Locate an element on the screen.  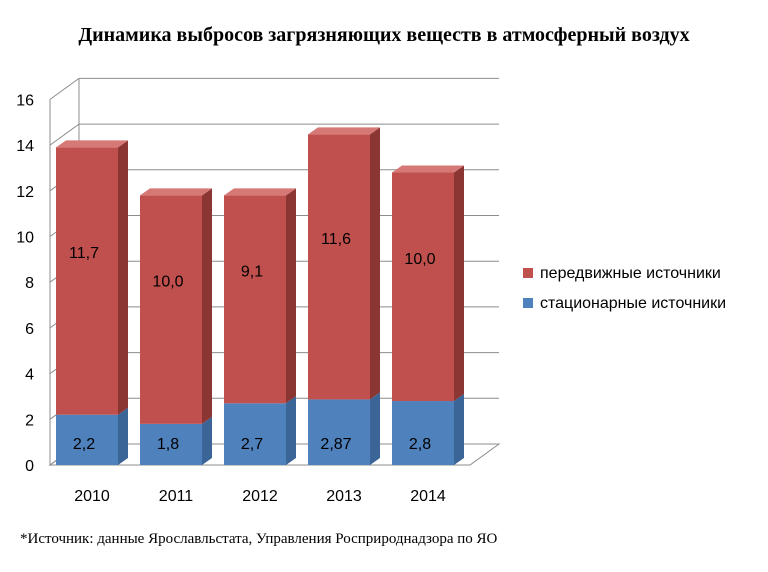
data-label: 11,7 is located at coordinates (84, 253).